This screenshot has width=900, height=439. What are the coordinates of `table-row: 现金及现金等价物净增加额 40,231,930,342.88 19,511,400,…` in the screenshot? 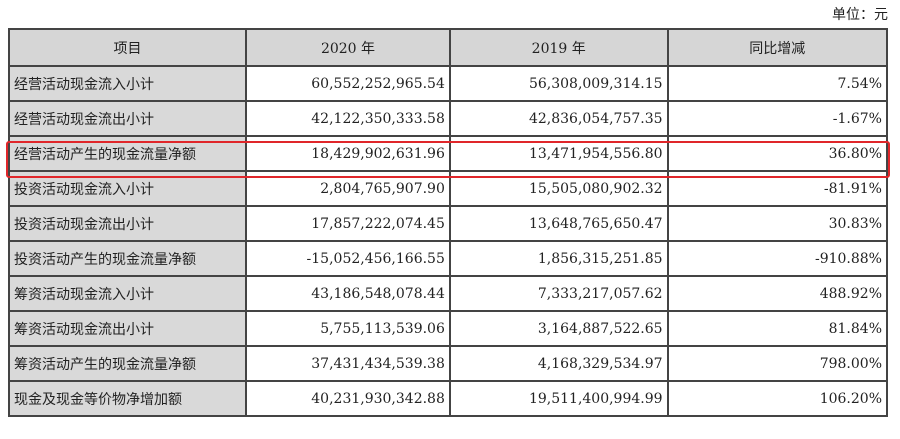 It's located at (448, 398).